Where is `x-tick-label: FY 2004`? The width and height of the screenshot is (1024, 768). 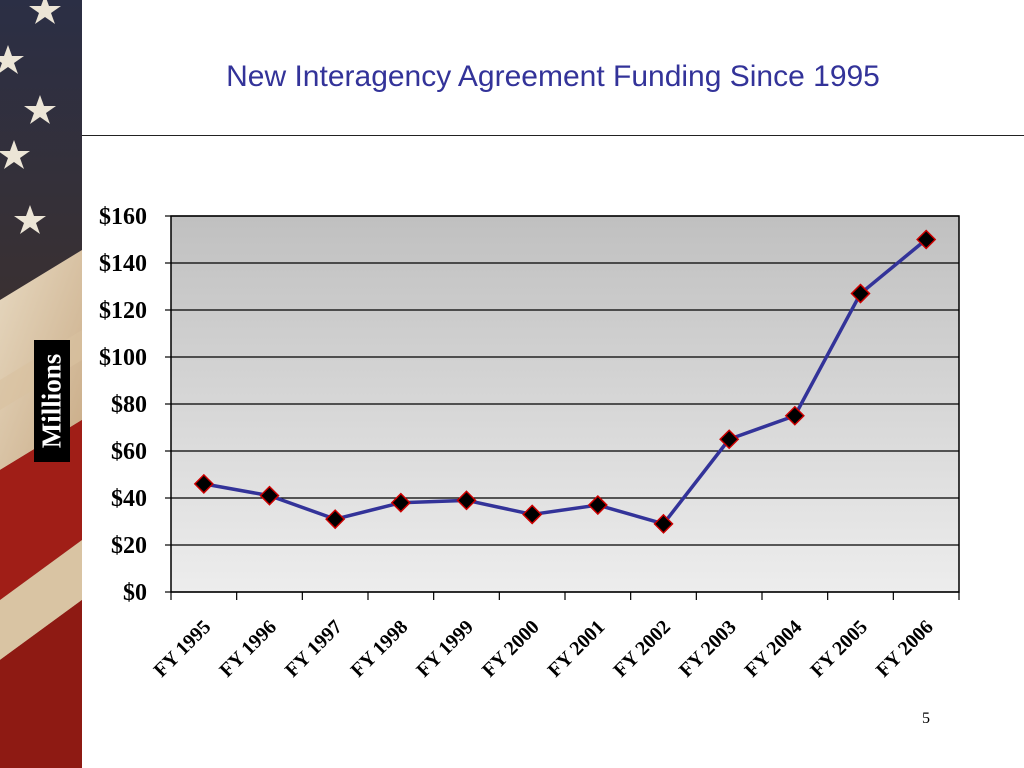 x-tick-label: FY 2004 is located at coordinates (774, 649).